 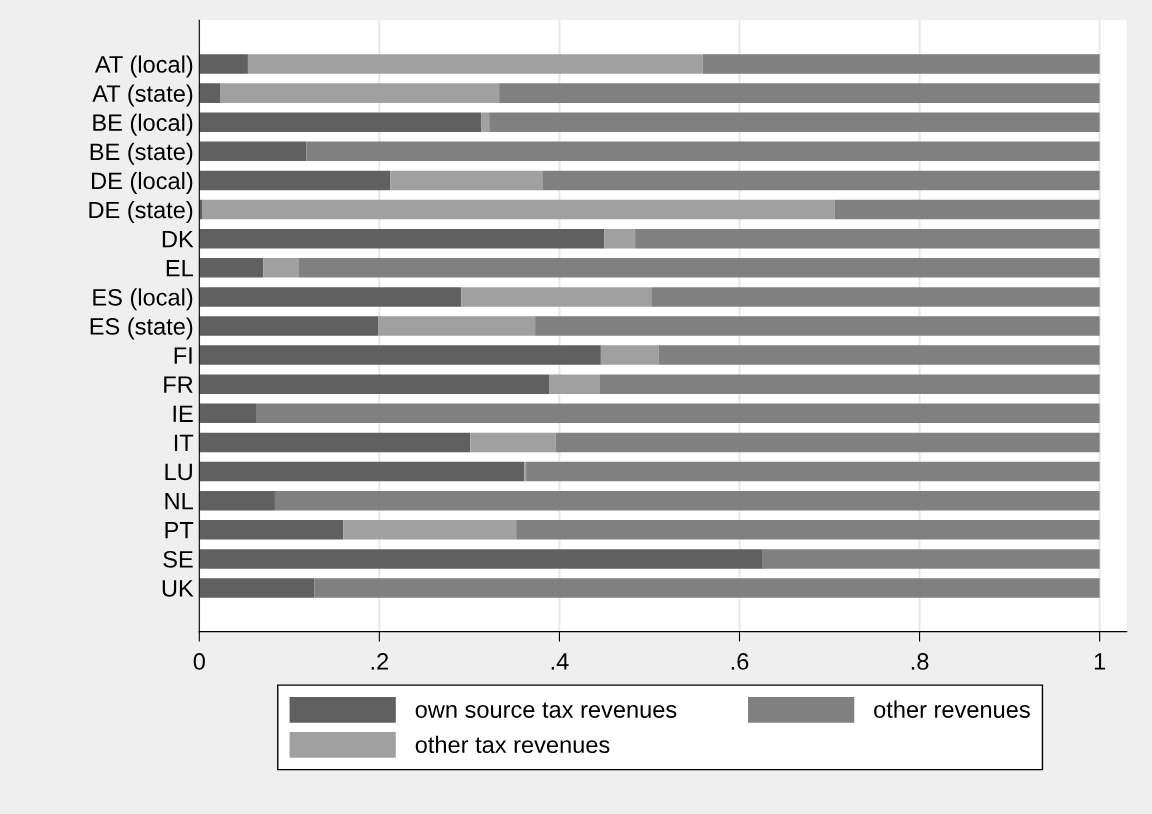 What do you see at coordinates (183, 355) in the screenshot?
I see `y-tick-label: FI` at bounding box center [183, 355].